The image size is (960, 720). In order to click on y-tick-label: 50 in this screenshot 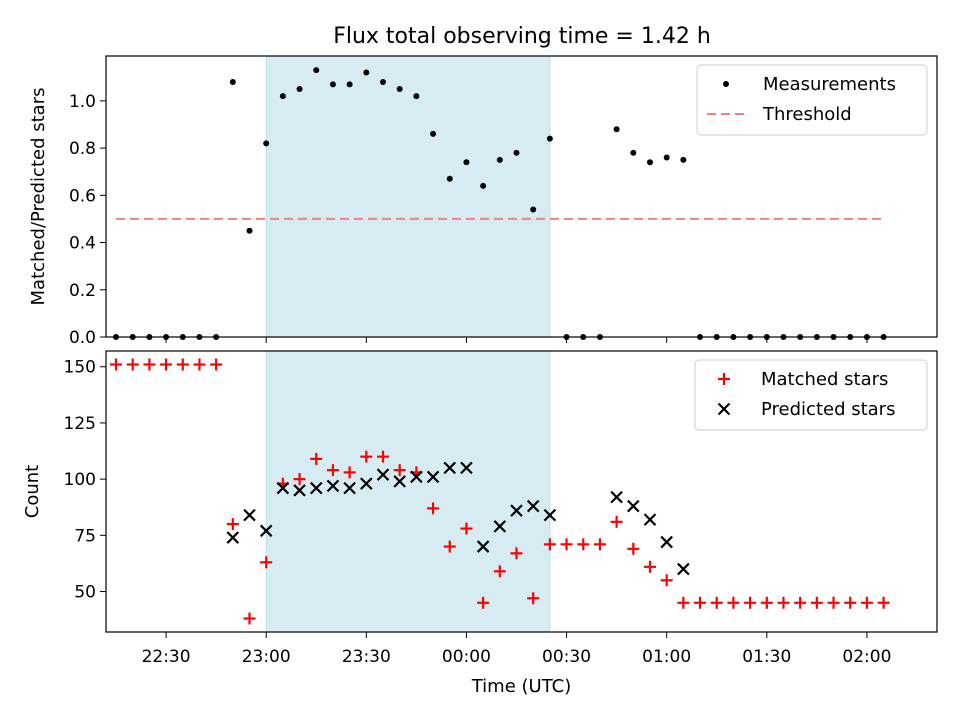, I will do `click(85, 593)`.